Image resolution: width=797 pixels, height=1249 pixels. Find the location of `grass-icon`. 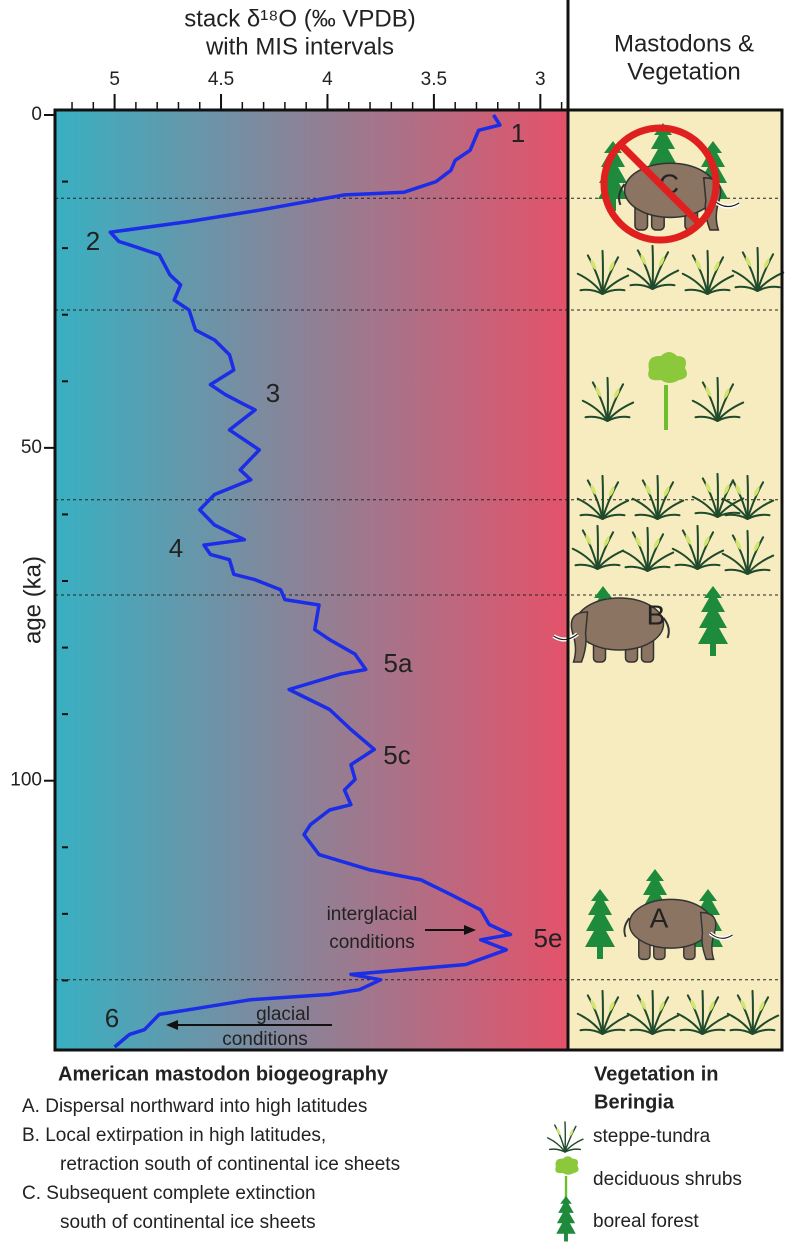

grass-icon is located at coordinates (565, 1137).